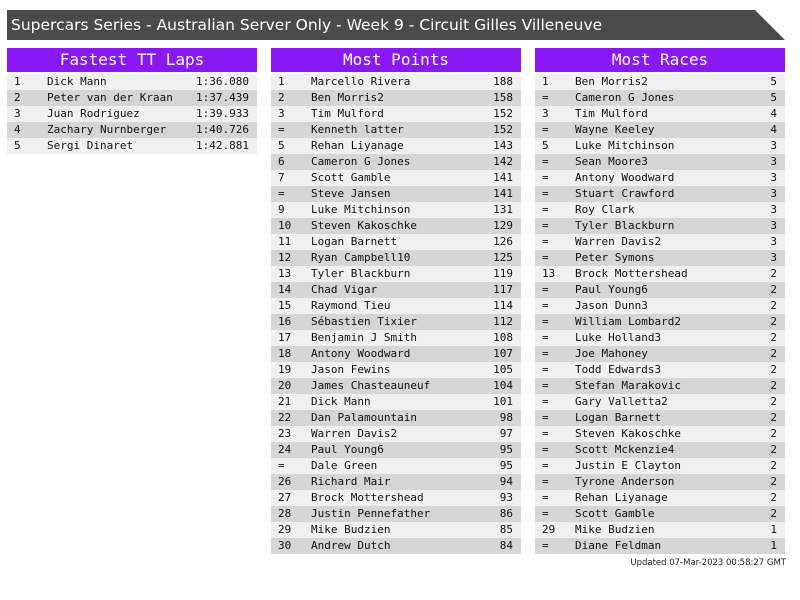 This screenshot has width=800, height=600. Describe the element at coordinates (351, 193) in the screenshot. I see `driver-name: Steve Jansen` at that location.